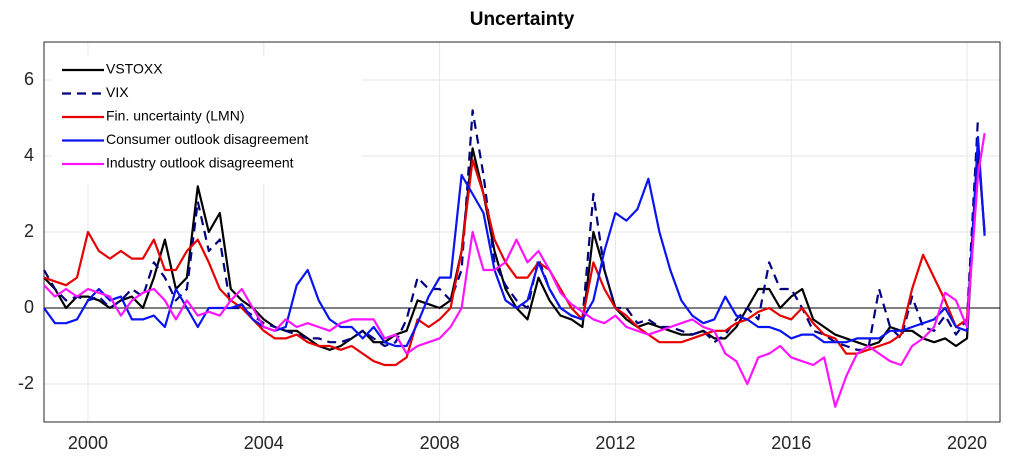 Image resolution: width=1010 pixels, height=460 pixels. Describe the element at coordinates (522, 19) in the screenshot. I see `chart-title: Uncertainty` at that location.